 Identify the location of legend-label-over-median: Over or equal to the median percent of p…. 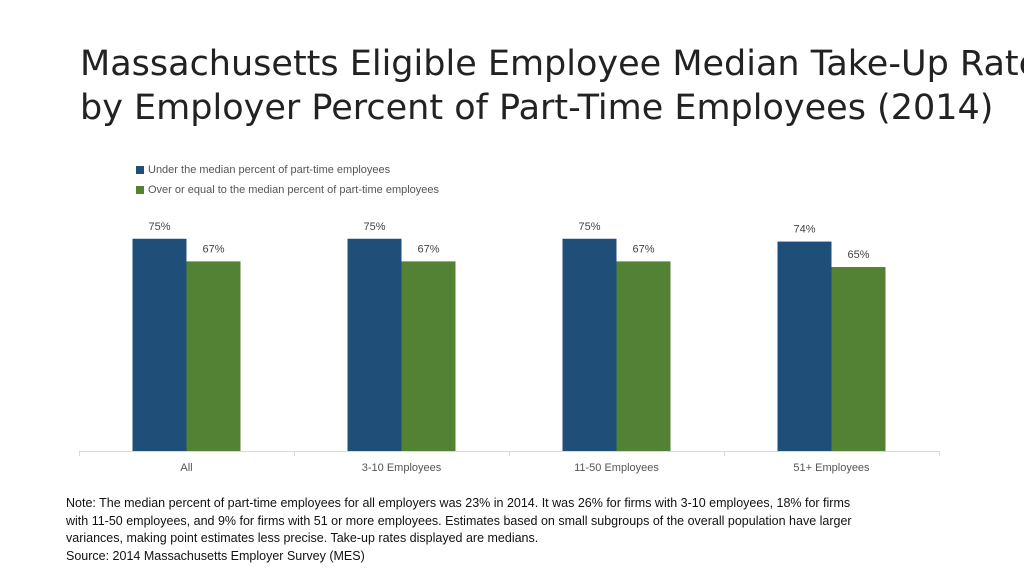
(294, 190).